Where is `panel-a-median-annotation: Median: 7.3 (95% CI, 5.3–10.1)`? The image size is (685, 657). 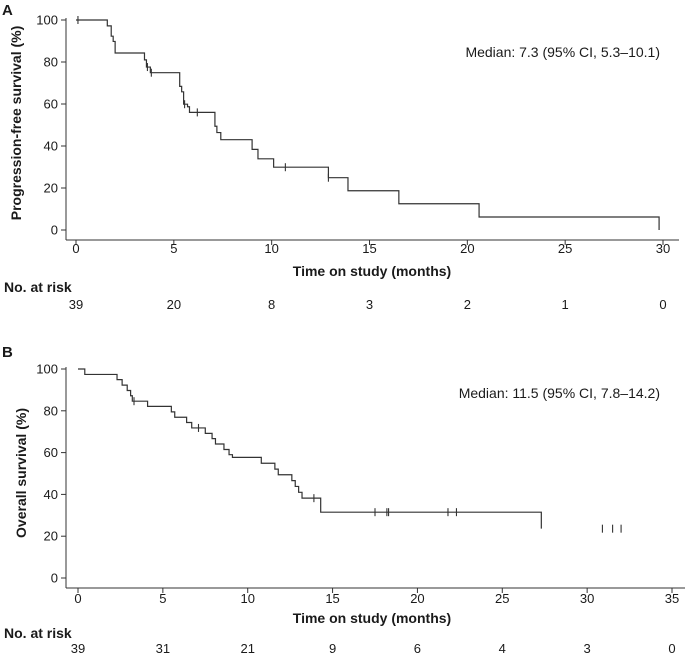 panel-a-median-annotation: Median: 7.3 (95% CI, 5.3–10.1) is located at coordinates (562, 52).